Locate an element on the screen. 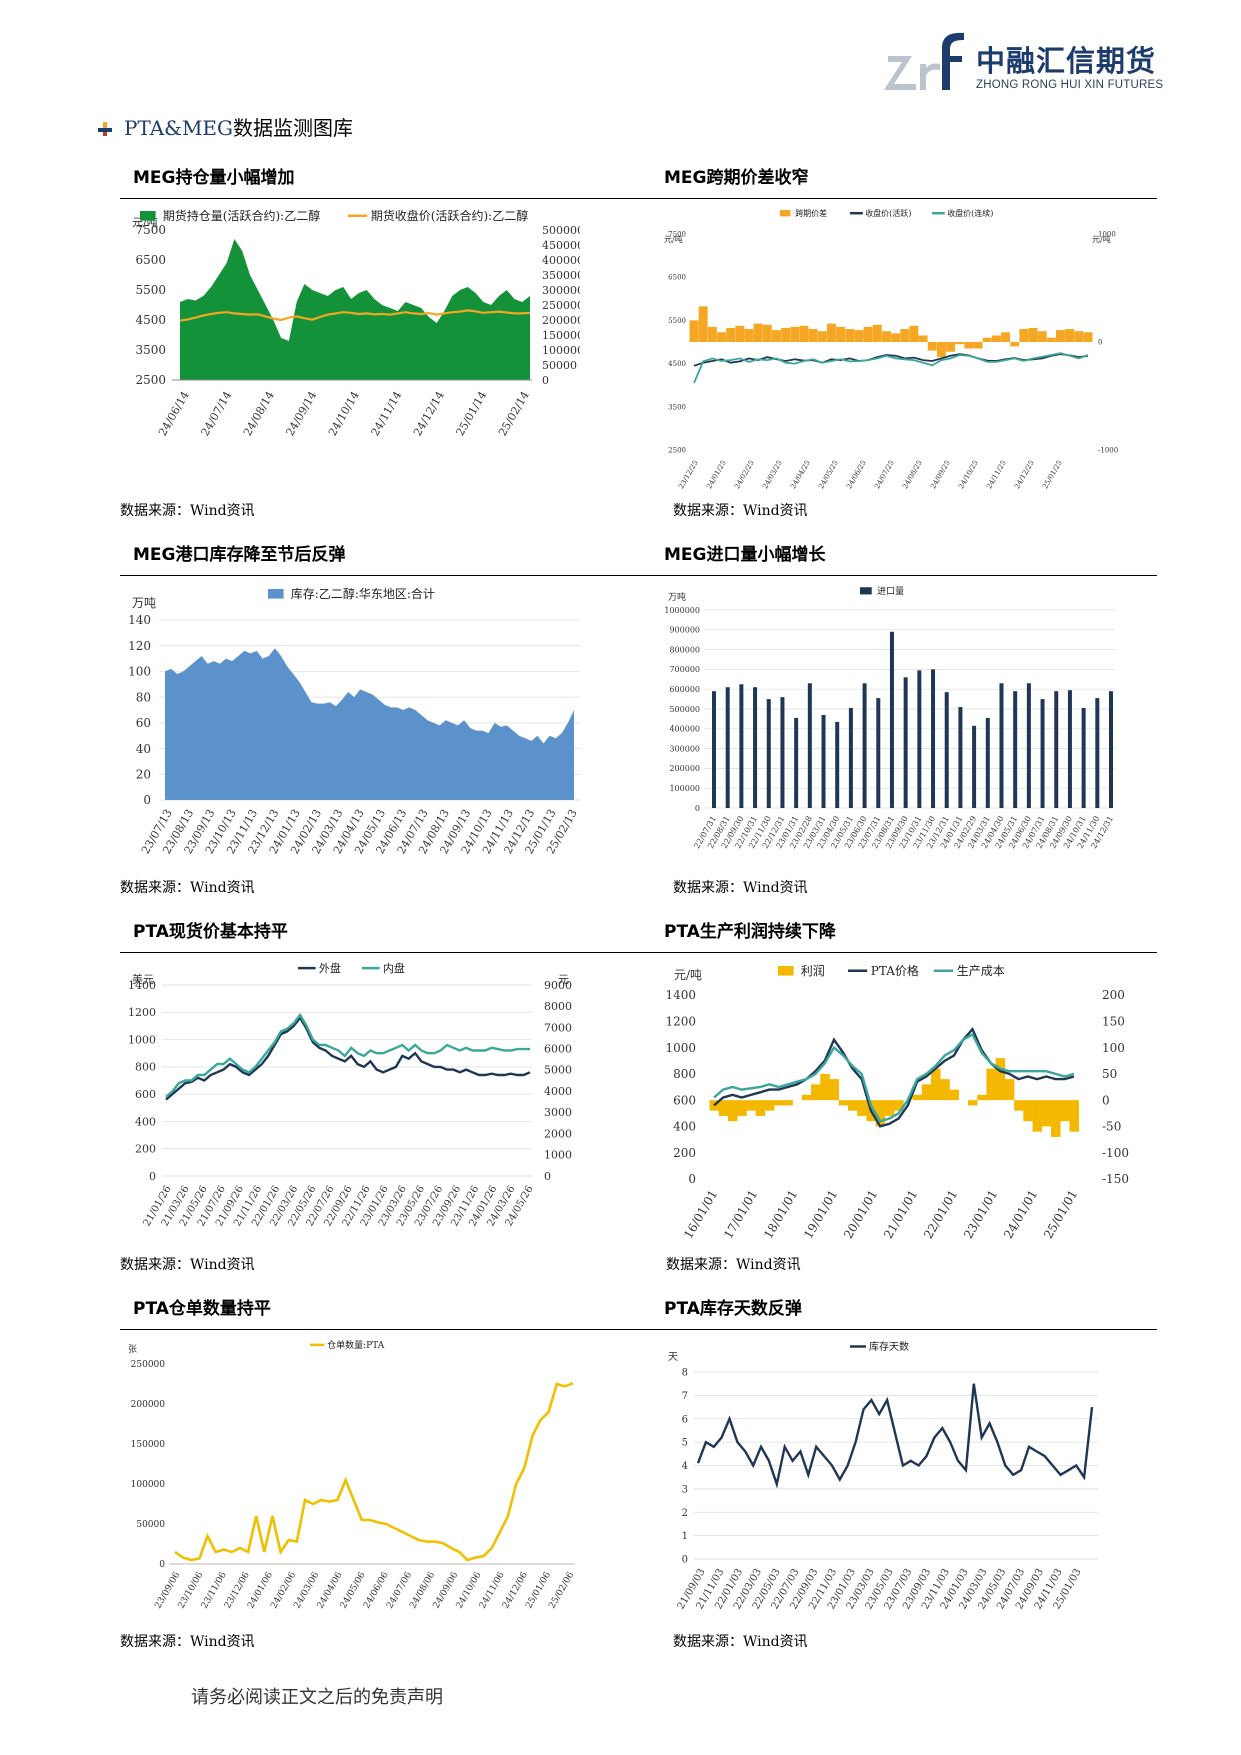  y-tick-label: 20 is located at coordinates (143, 774).